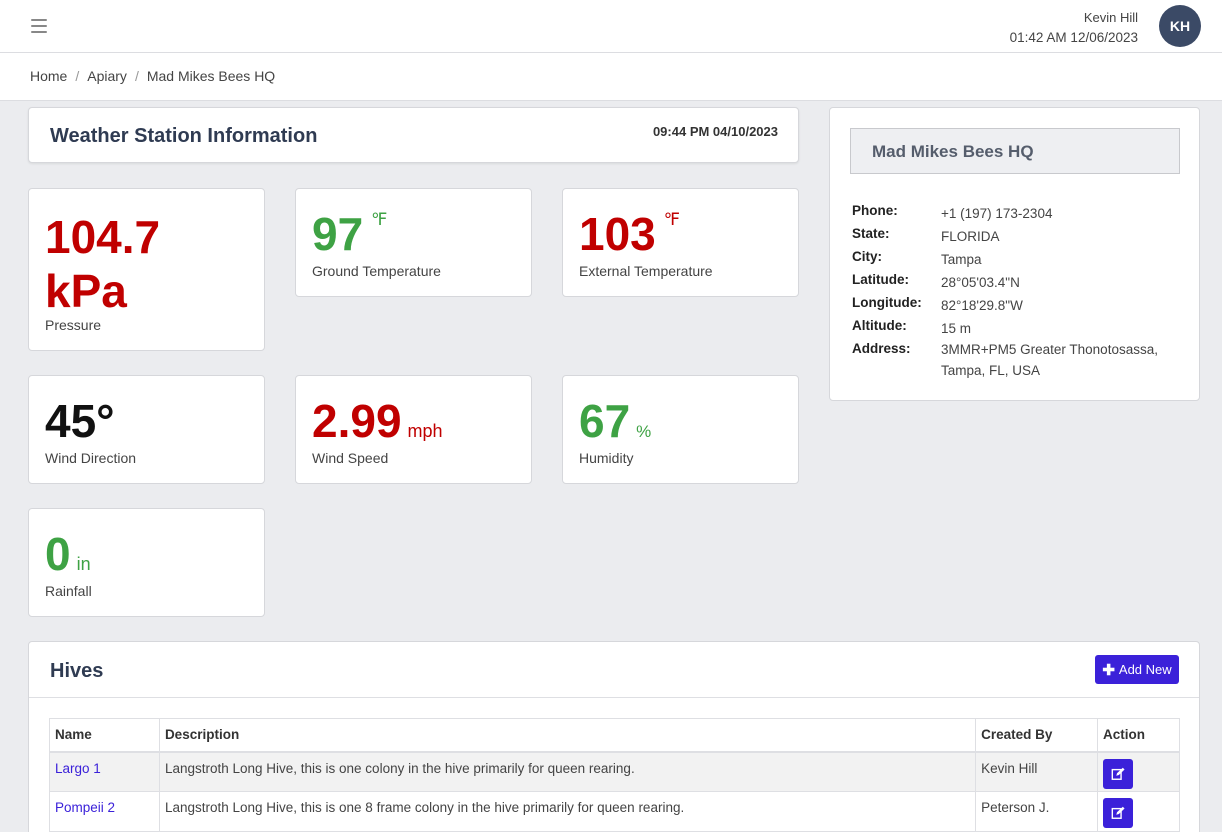  I want to click on breadcrumb-current: Mad Mikes Bees HQ, so click(211, 76).